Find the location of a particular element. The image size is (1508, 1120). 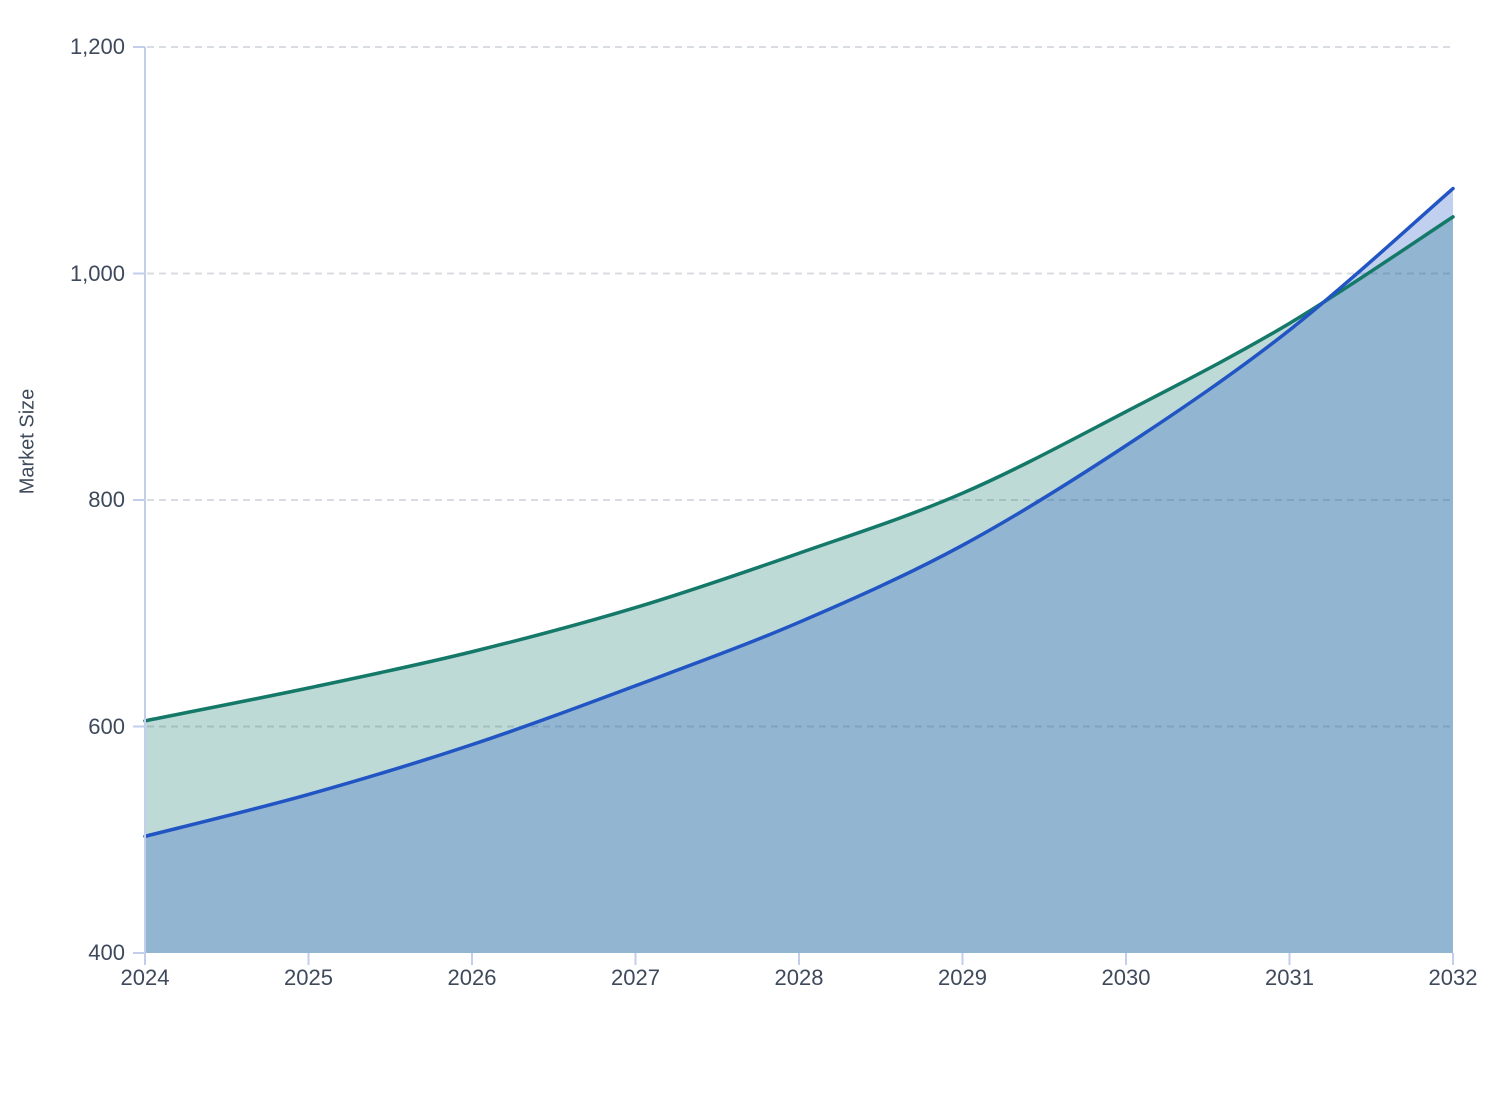

x-tick-label-2026: 2026 is located at coordinates (472, 977).